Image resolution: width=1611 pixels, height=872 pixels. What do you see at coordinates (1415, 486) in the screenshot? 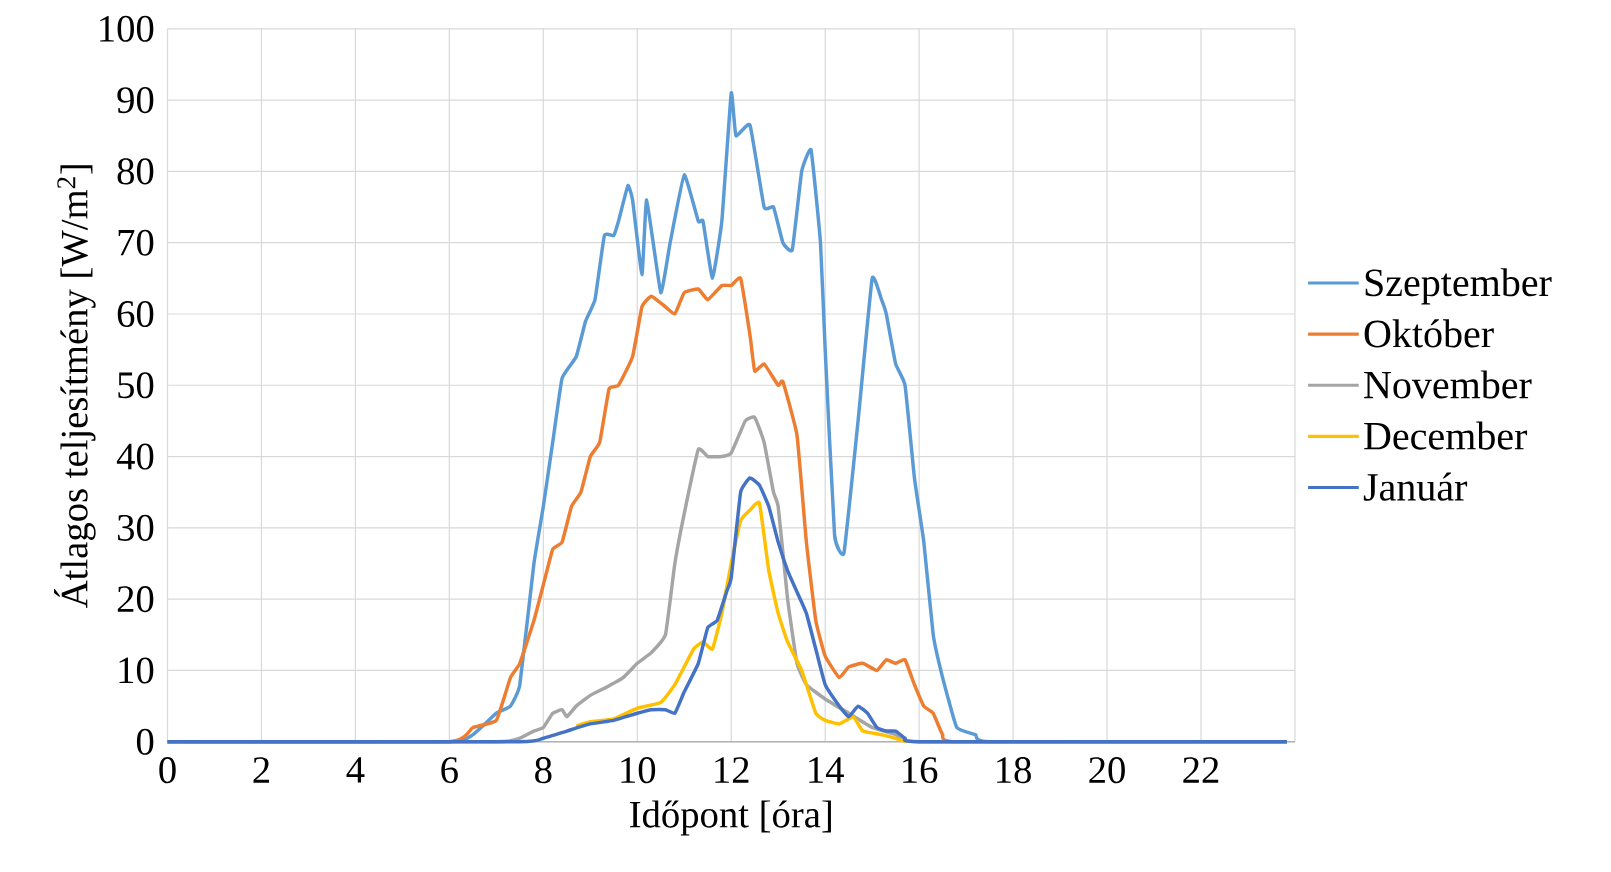
I see `legend-label: Január` at bounding box center [1415, 486].